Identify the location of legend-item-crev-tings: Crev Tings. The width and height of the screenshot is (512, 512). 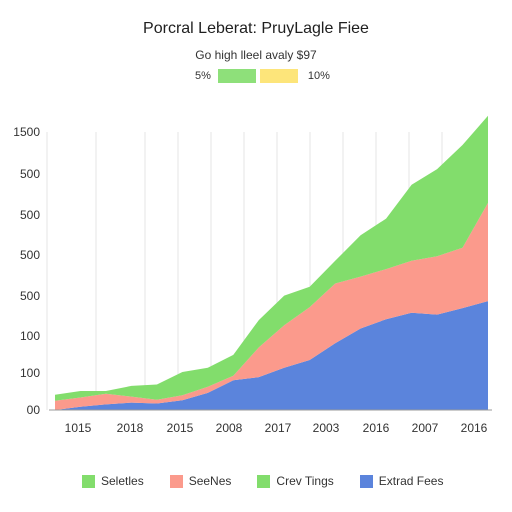
(295, 481).